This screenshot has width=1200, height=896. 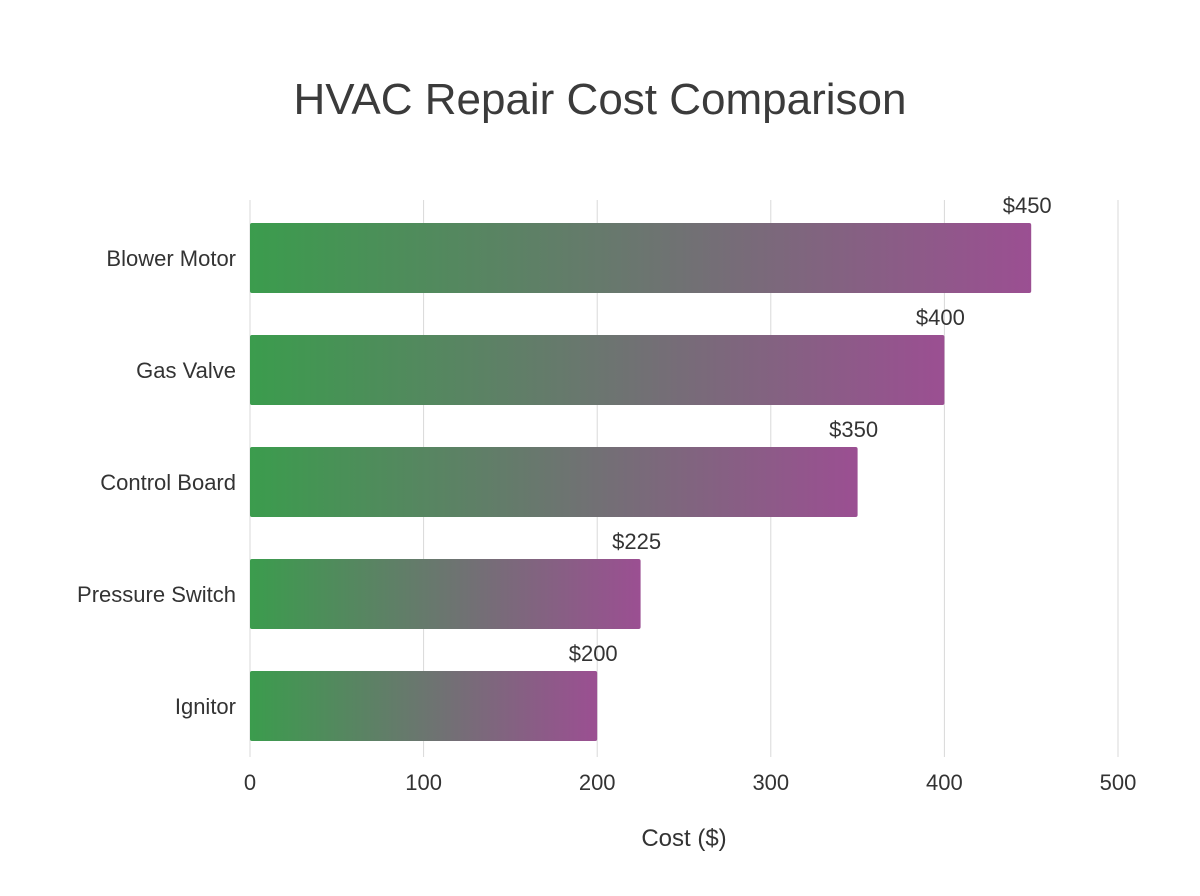 What do you see at coordinates (853, 429) in the screenshot?
I see `value-label: $350` at bounding box center [853, 429].